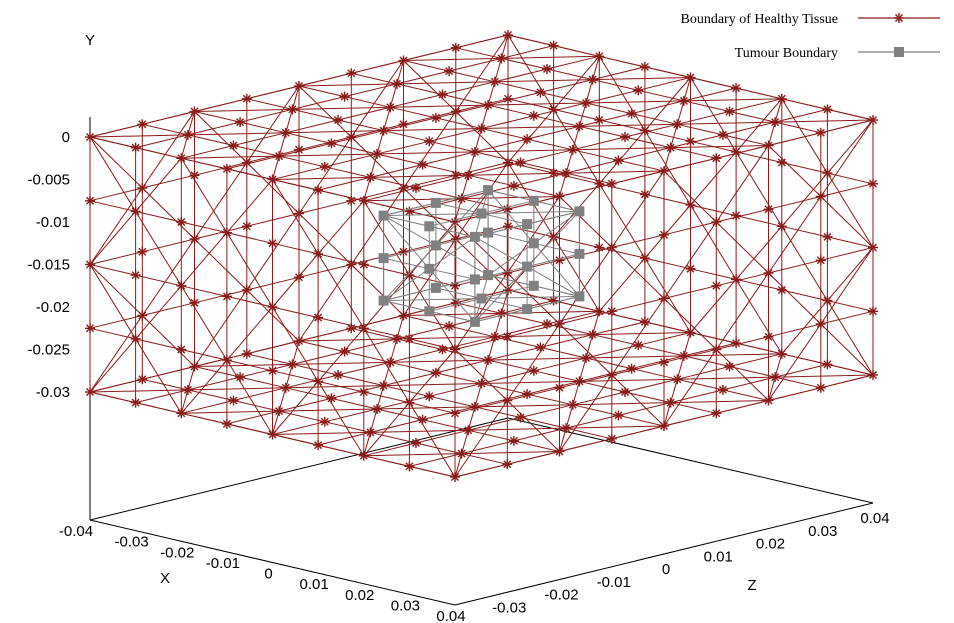  I want to click on x-tick-label: -0.03, so click(132, 542).